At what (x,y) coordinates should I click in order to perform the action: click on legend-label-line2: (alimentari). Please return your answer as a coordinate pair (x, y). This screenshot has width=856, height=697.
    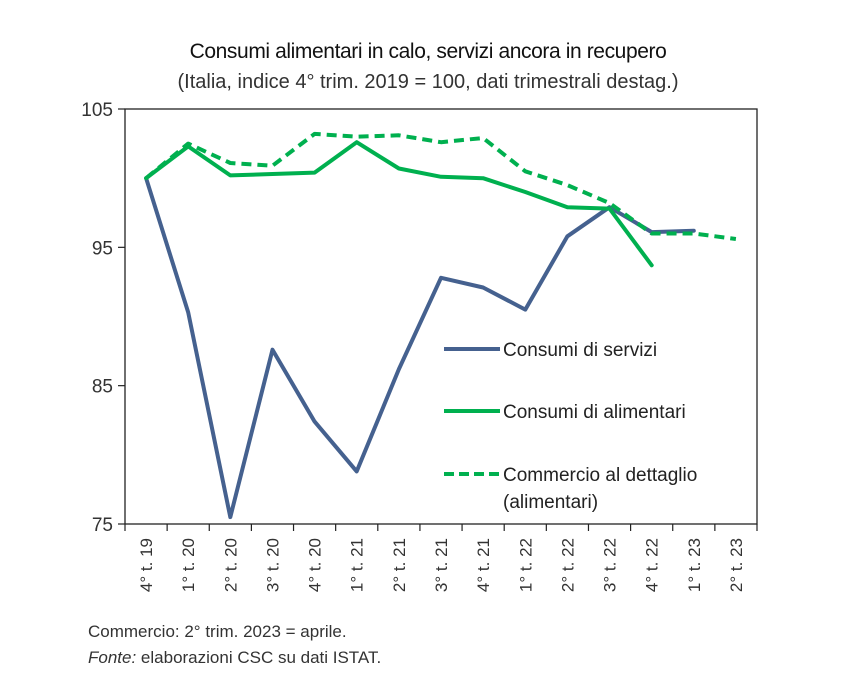
    Looking at the image, I should click on (550, 502).